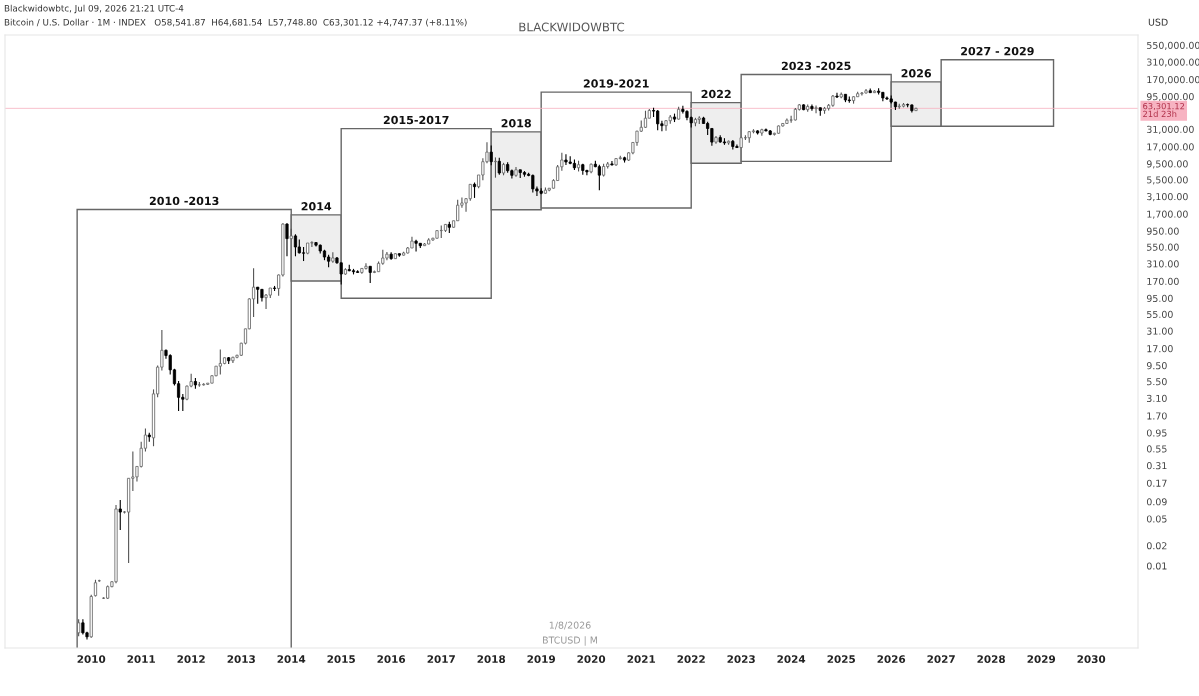  What do you see at coordinates (691, 659) in the screenshot?
I see `x-tick-label: 2022` at bounding box center [691, 659].